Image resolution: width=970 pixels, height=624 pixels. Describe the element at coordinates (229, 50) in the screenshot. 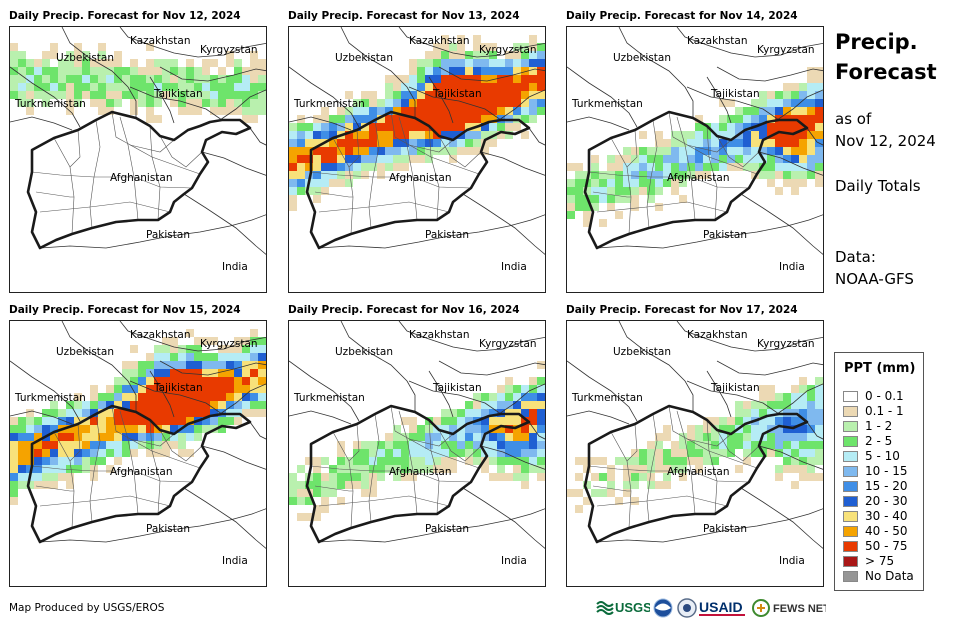

I see `country-label-kyrgyzstan: Kyrgyzstan` at that location.